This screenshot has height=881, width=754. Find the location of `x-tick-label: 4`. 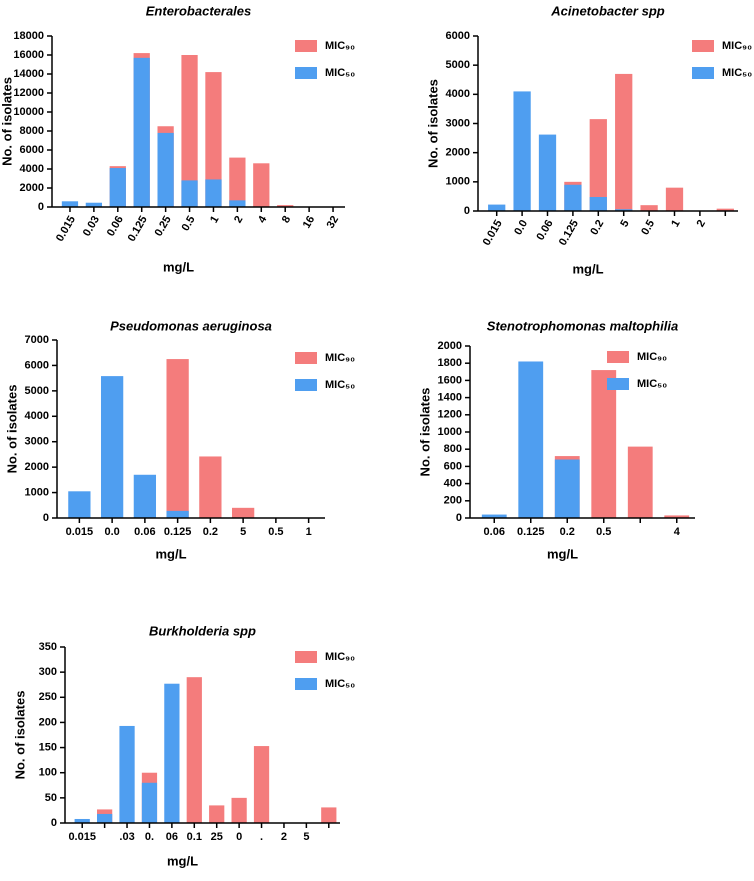

x-tick-label: 4 is located at coordinates (677, 532).